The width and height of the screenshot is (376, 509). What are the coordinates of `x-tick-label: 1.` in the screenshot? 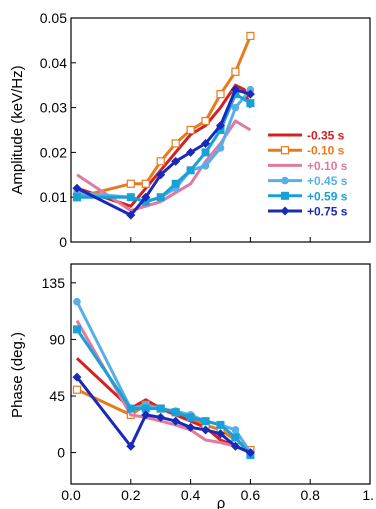 It's located at (368, 495).